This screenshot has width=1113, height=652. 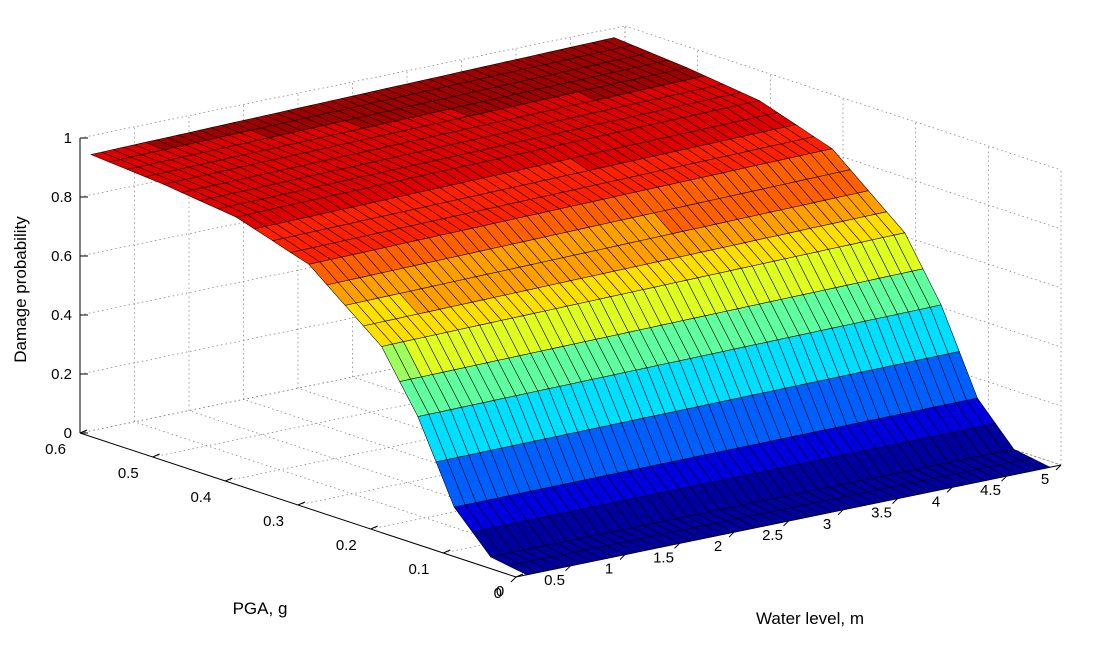 I want to click on z-axis-title: Damage probability, so click(x=20, y=289).